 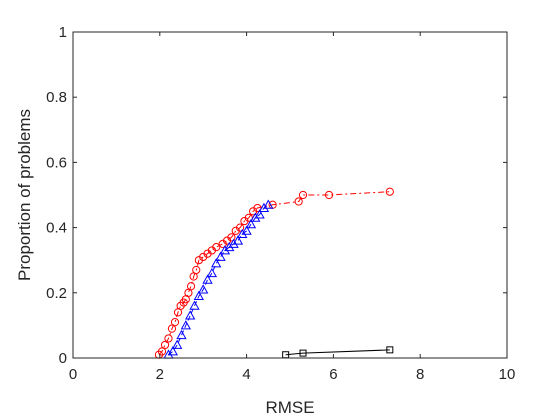 I want to click on y-tick-label: 0.2, so click(x=56, y=293).